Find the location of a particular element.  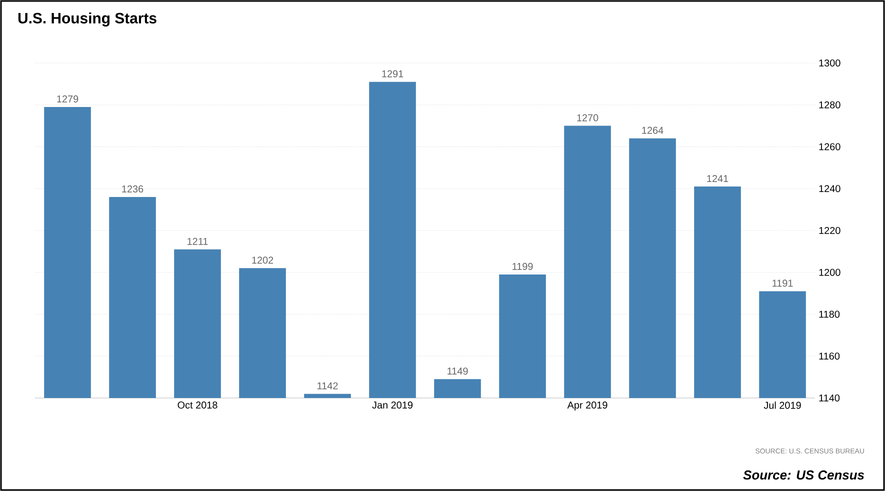

data-label: 1241 is located at coordinates (717, 178).